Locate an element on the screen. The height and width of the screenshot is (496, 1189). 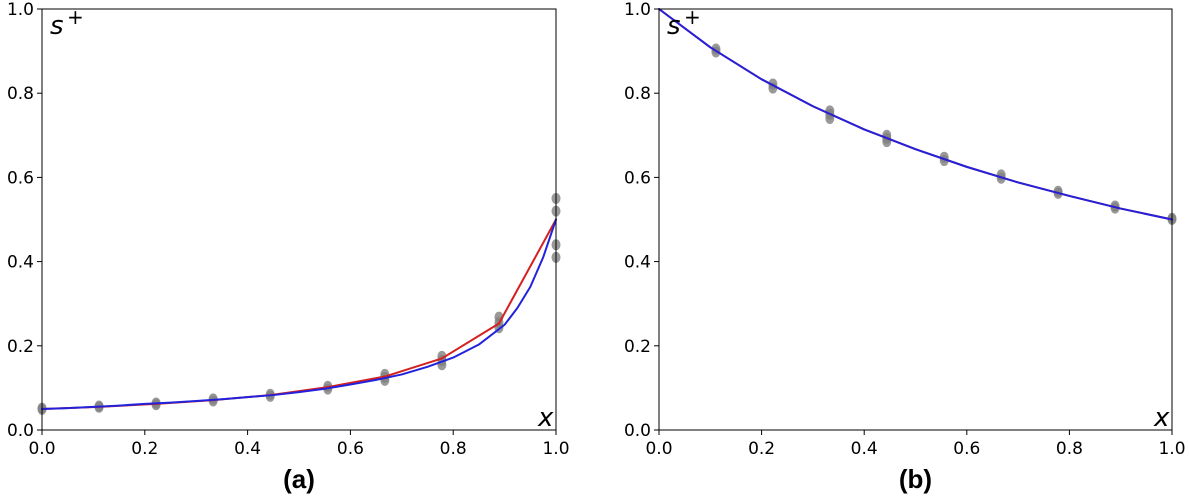
panel-label: (b) is located at coordinates (915, 479).